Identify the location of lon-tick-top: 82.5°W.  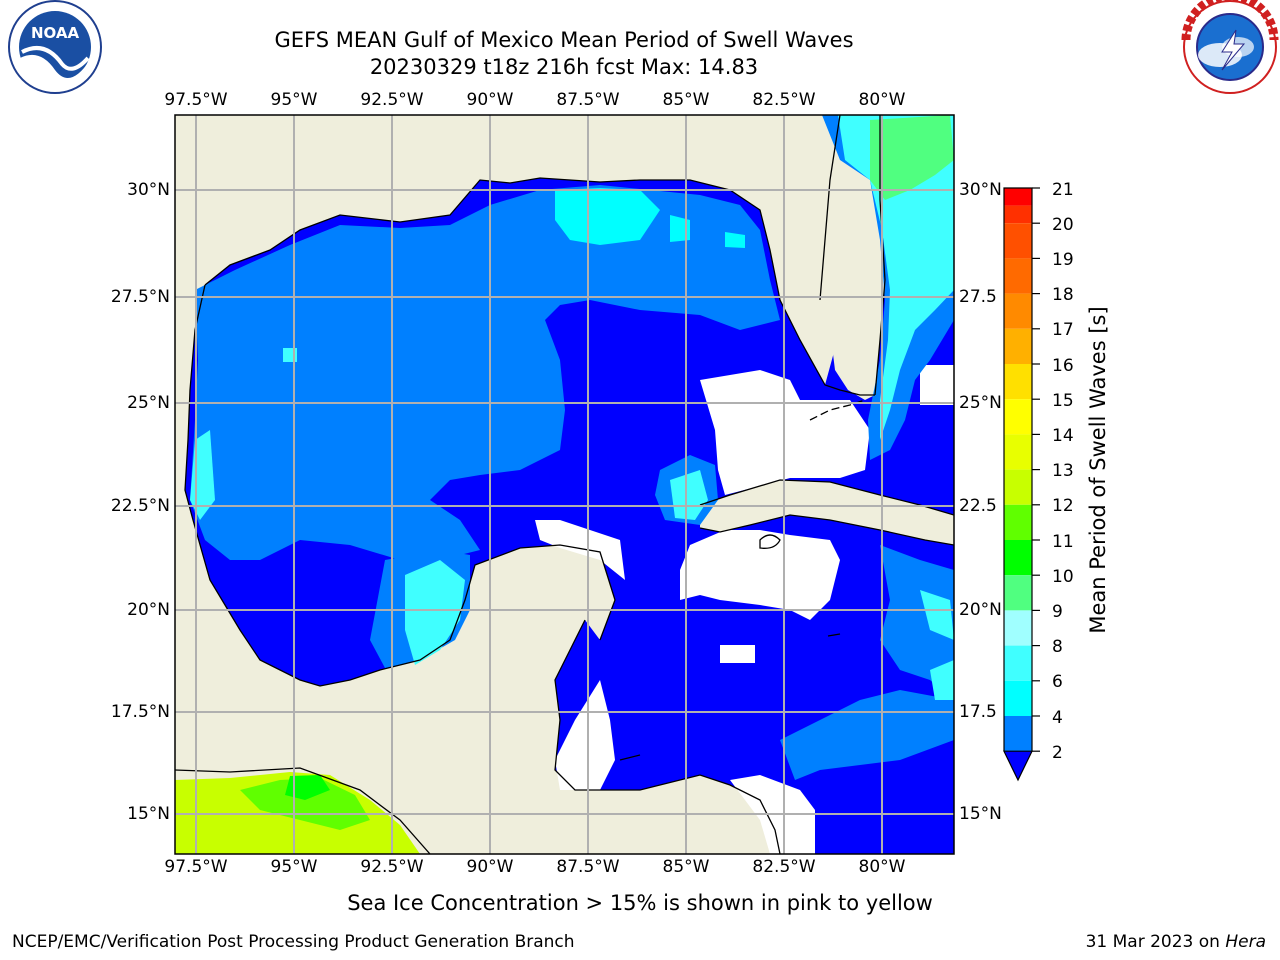
(784, 100).